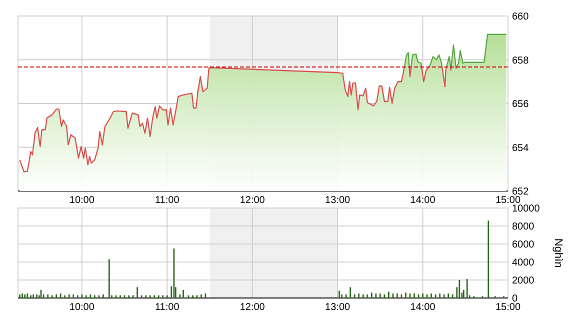  What do you see at coordinates (523, 245) in the screenshot?
I see `y-tick-label: 6000` at bounding box center [523, 245].